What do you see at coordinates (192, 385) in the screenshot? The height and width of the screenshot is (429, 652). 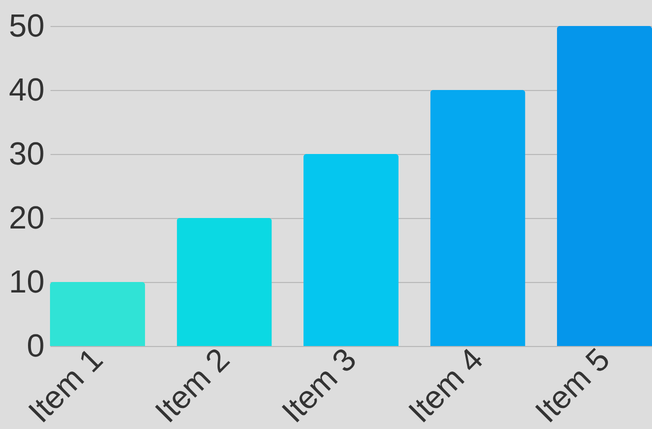 I see `x-tick-label: Item 2` at bounding box center [192, 385].